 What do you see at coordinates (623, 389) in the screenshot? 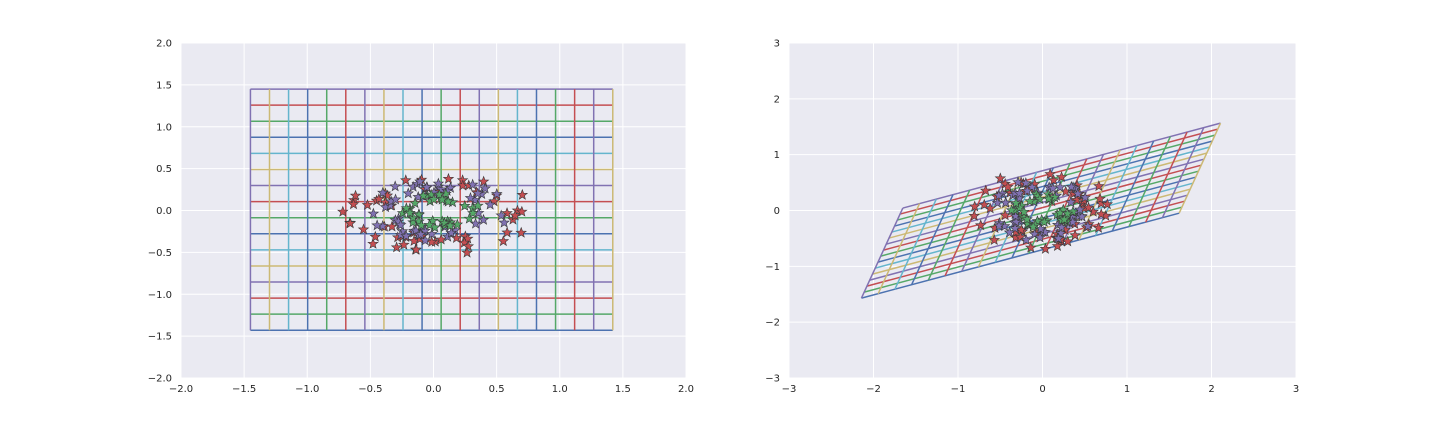
I see `x-tick-label-7: 1.5` at bounding box center [623, 389].